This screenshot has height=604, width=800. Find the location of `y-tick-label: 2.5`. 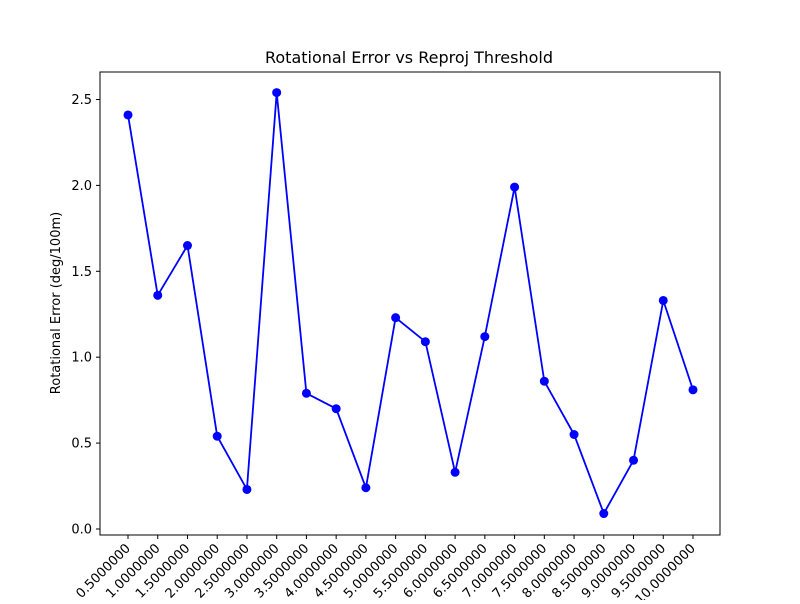

y-tick-label: 2.5 is located at coordinates (81, 100).